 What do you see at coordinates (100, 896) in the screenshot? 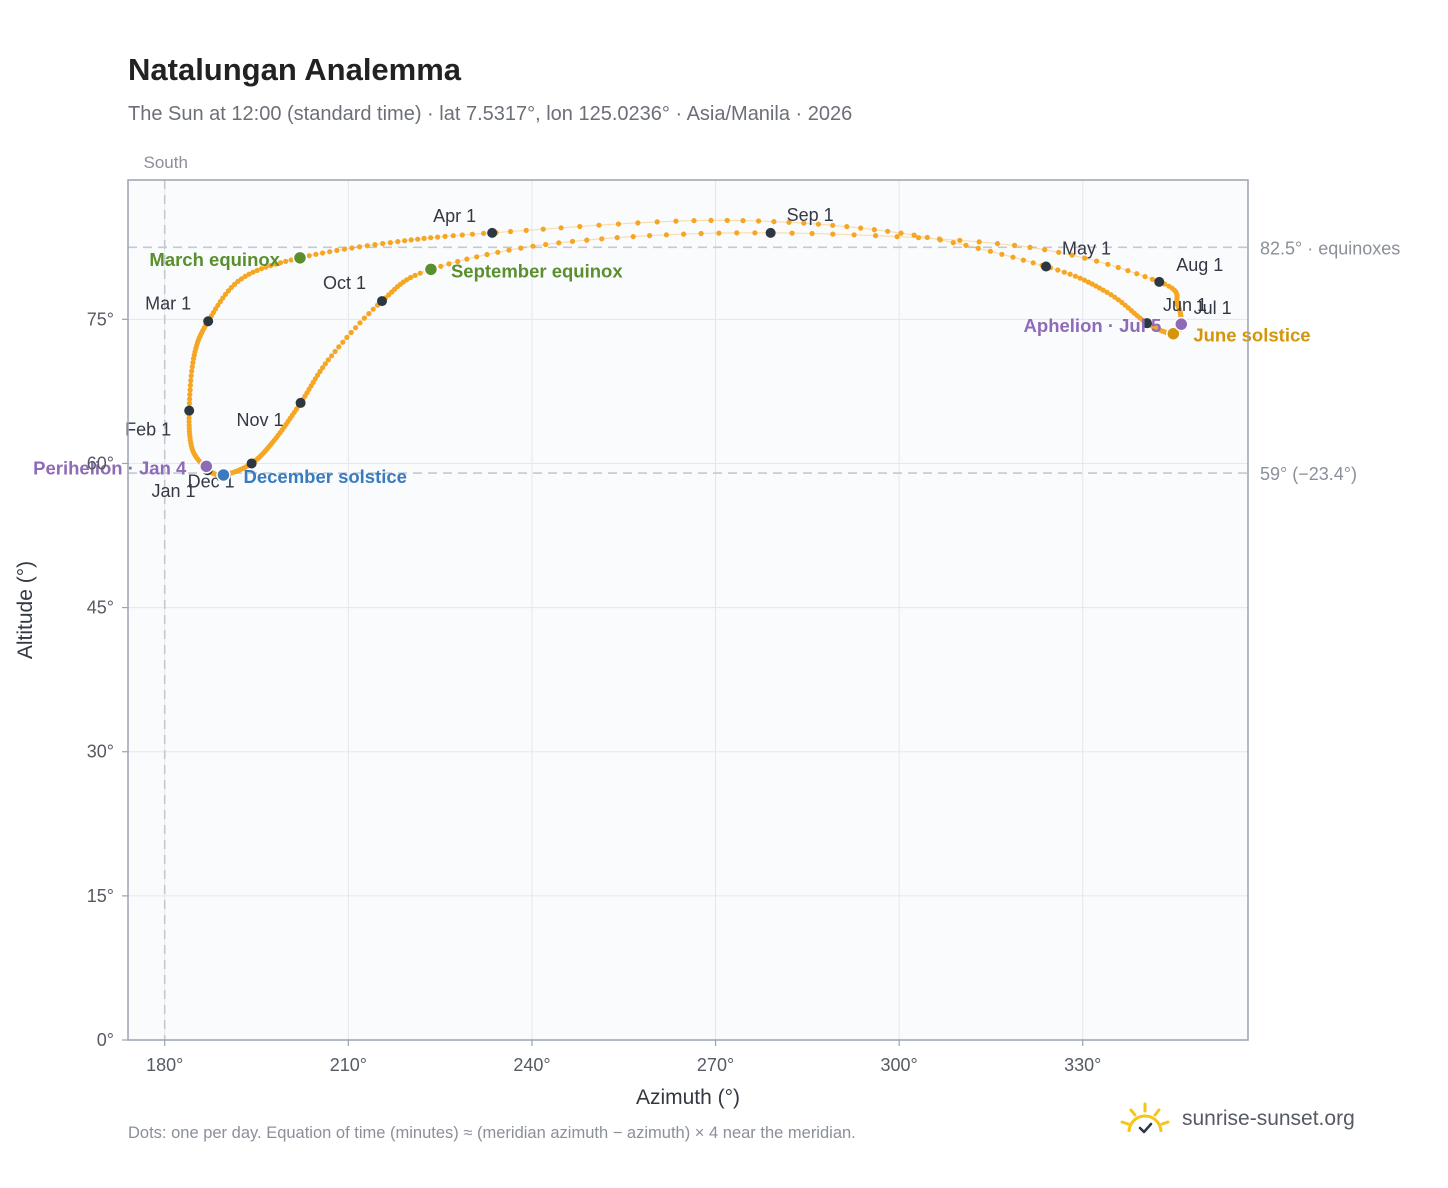
I see `y-tick-label: 15°` at bounding box center [100, 896].